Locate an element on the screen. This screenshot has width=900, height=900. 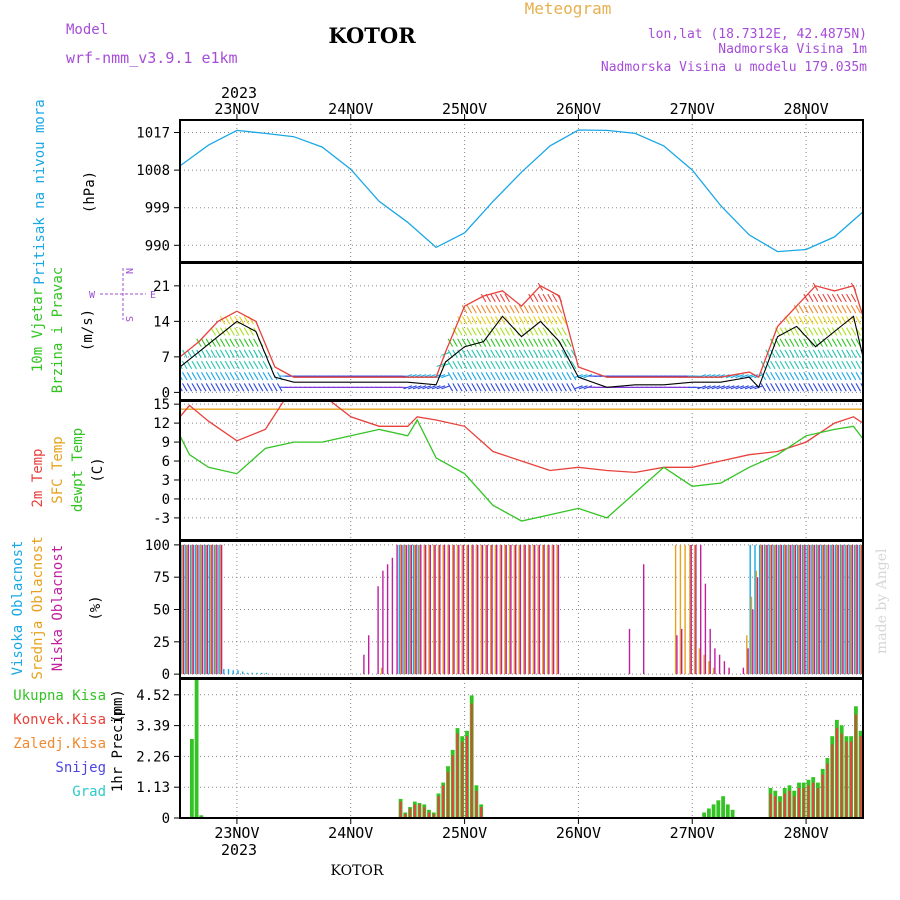
cloud-unit: (%) is located at coordinates (96, 607).